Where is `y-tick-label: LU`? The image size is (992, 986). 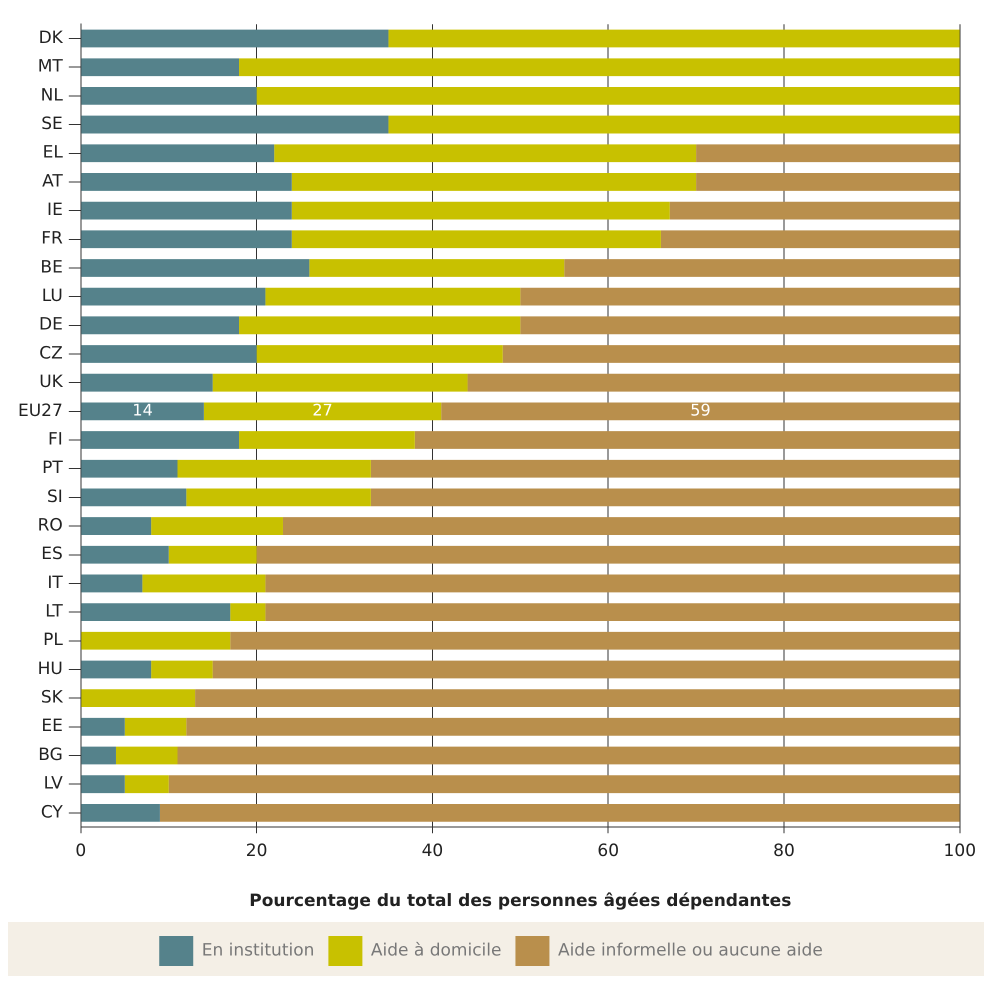 y-tick-label: LU is located at coordinates (52, 296).